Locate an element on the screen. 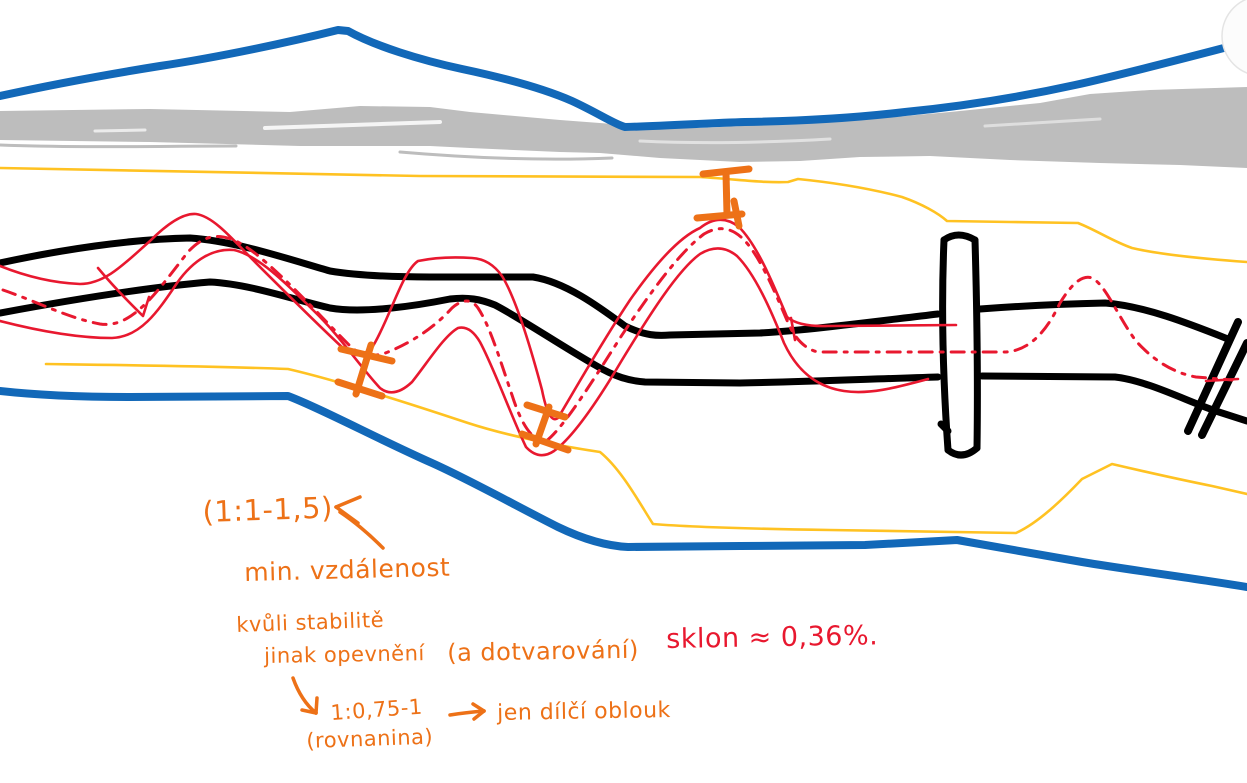 This screenshot has height=783, width=1247. existing-channel-top-bank-right is located at coordinates (1104, 321).